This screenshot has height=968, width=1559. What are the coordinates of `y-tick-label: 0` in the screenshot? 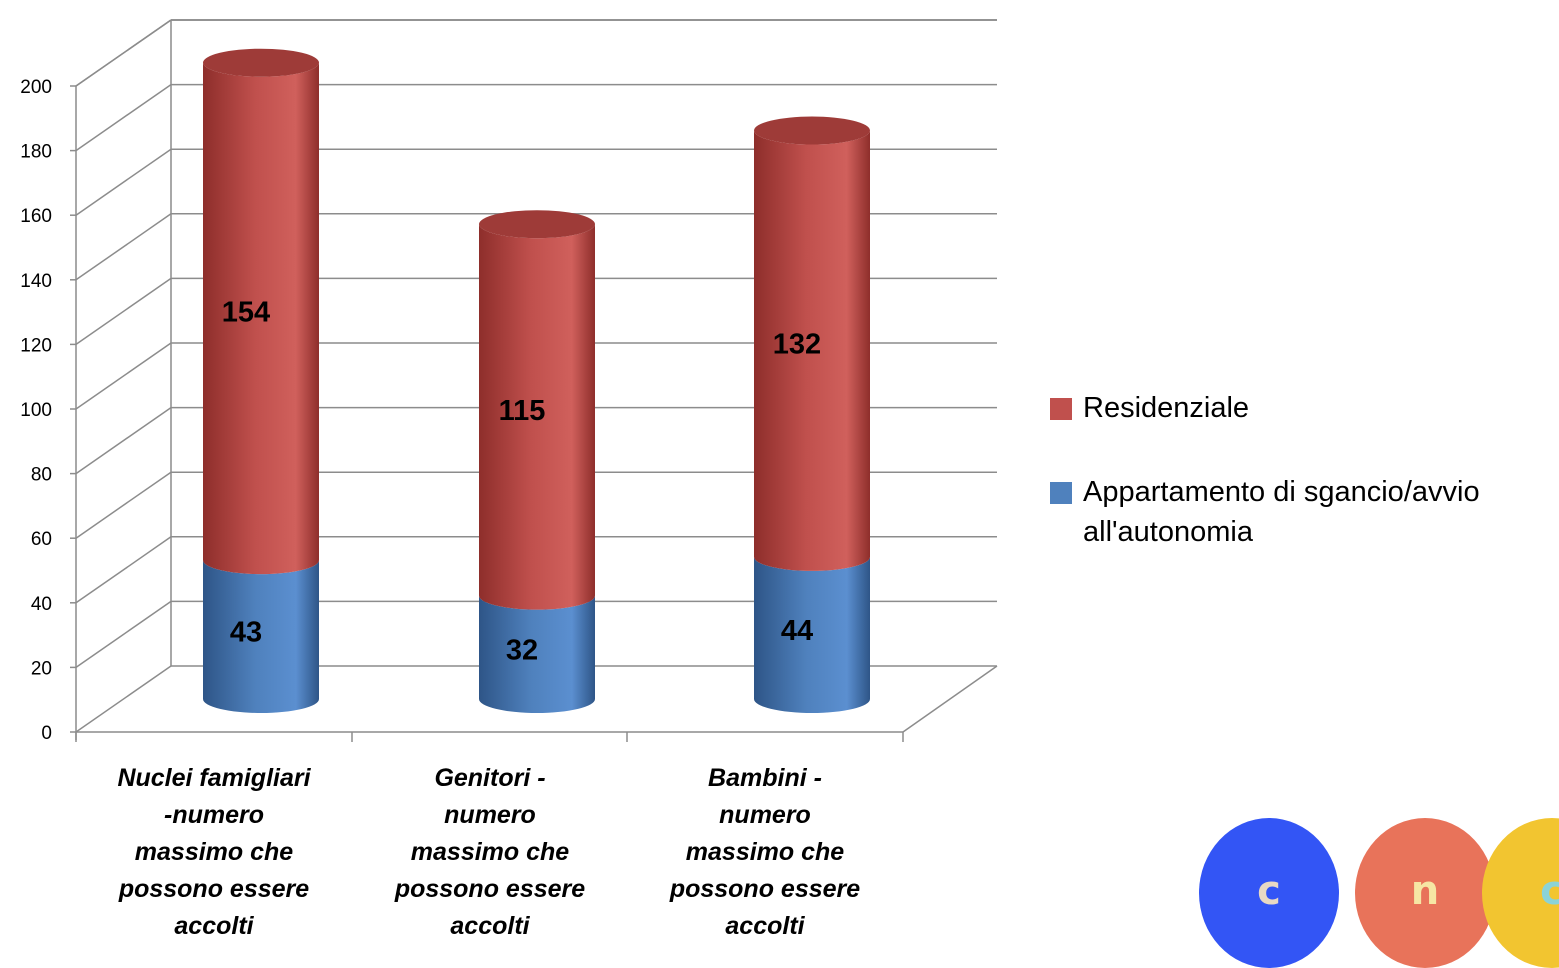 It's located at (46, 733).